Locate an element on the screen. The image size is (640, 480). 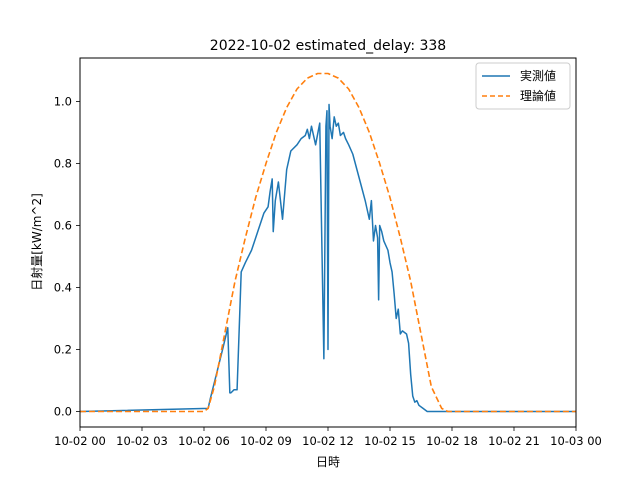
x-tick-label: 10-02 03 is located at coordinates (142, 441).